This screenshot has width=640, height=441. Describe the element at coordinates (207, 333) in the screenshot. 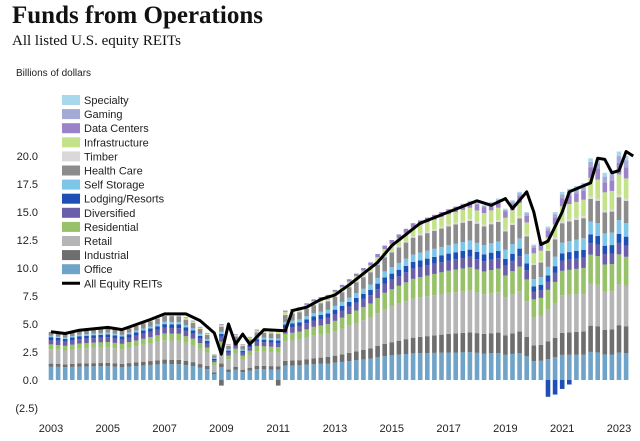

I see `bar-segment-data-centers` at that location.